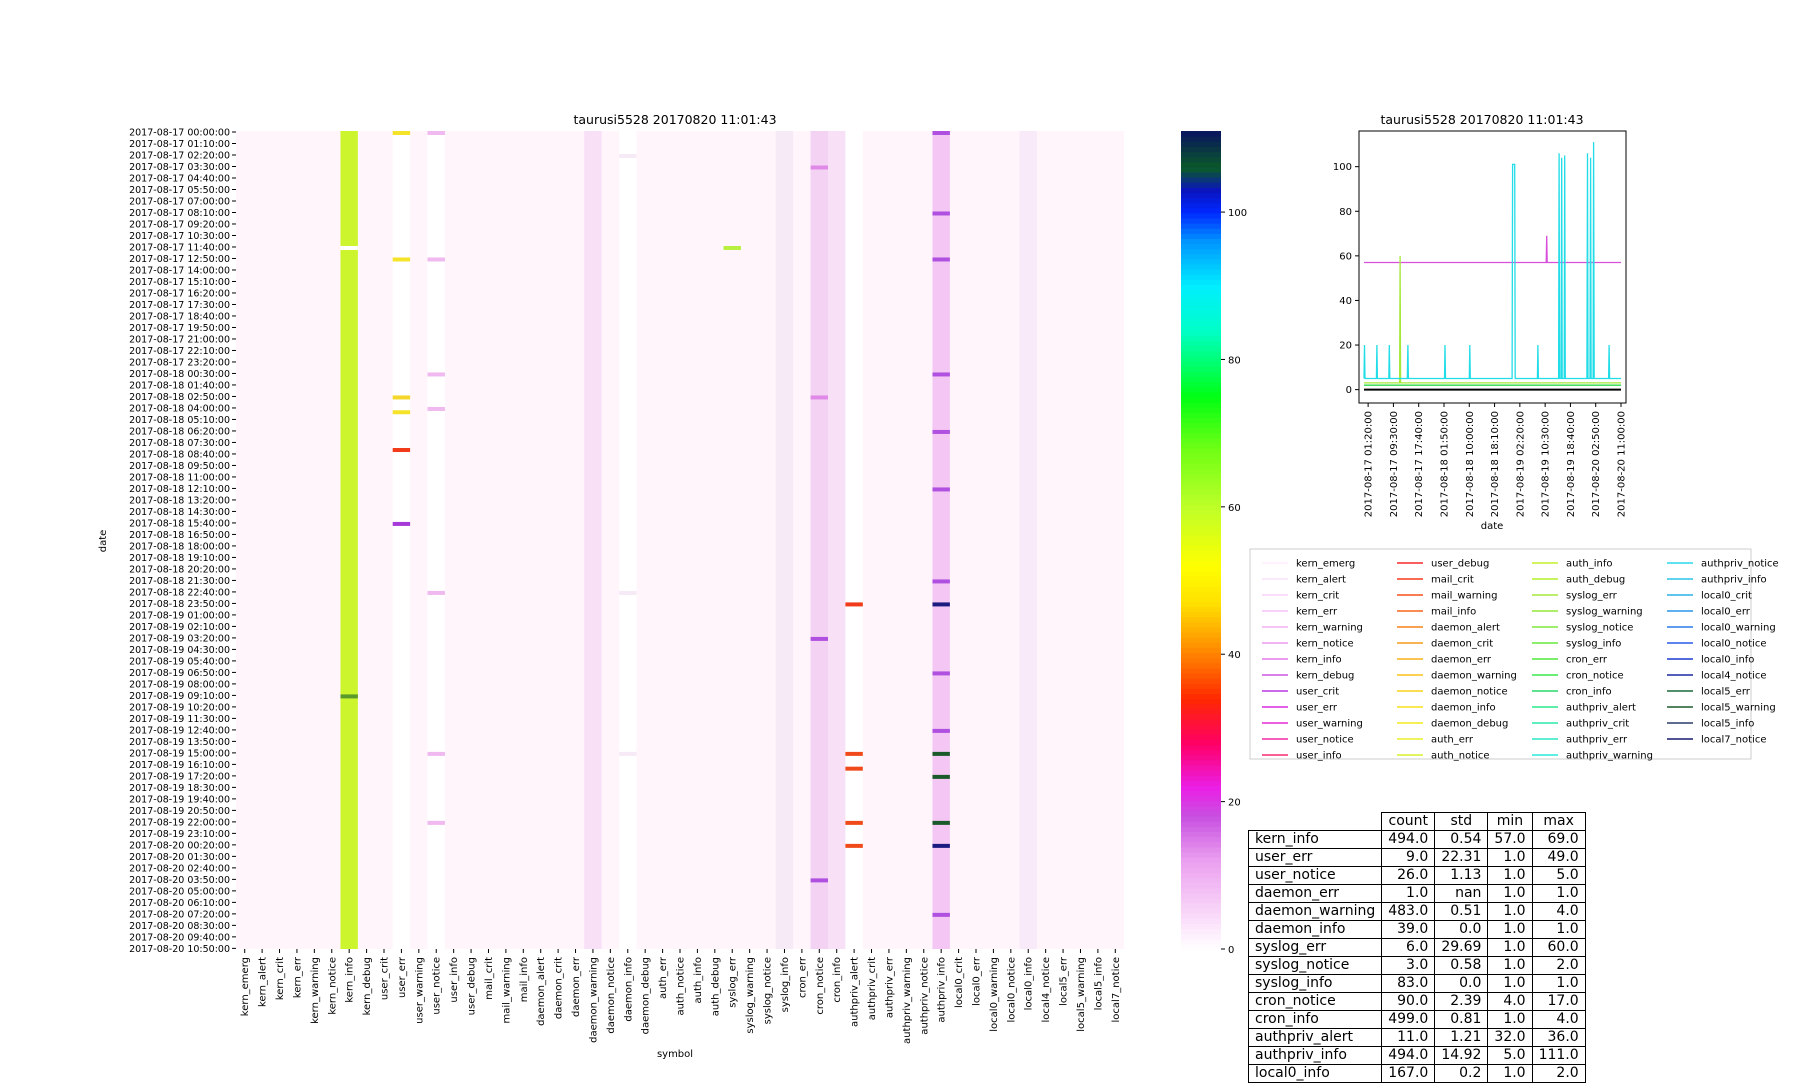  I want to click on stats-cell: 111.0, so click(1558, 1055).